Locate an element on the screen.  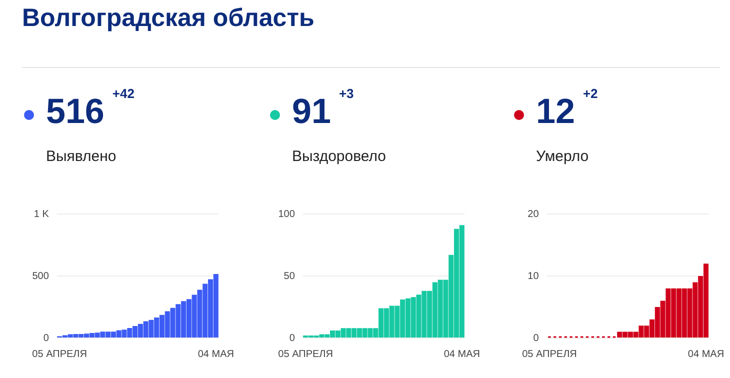
text: Выявлено is located at coordinates (81, 156).